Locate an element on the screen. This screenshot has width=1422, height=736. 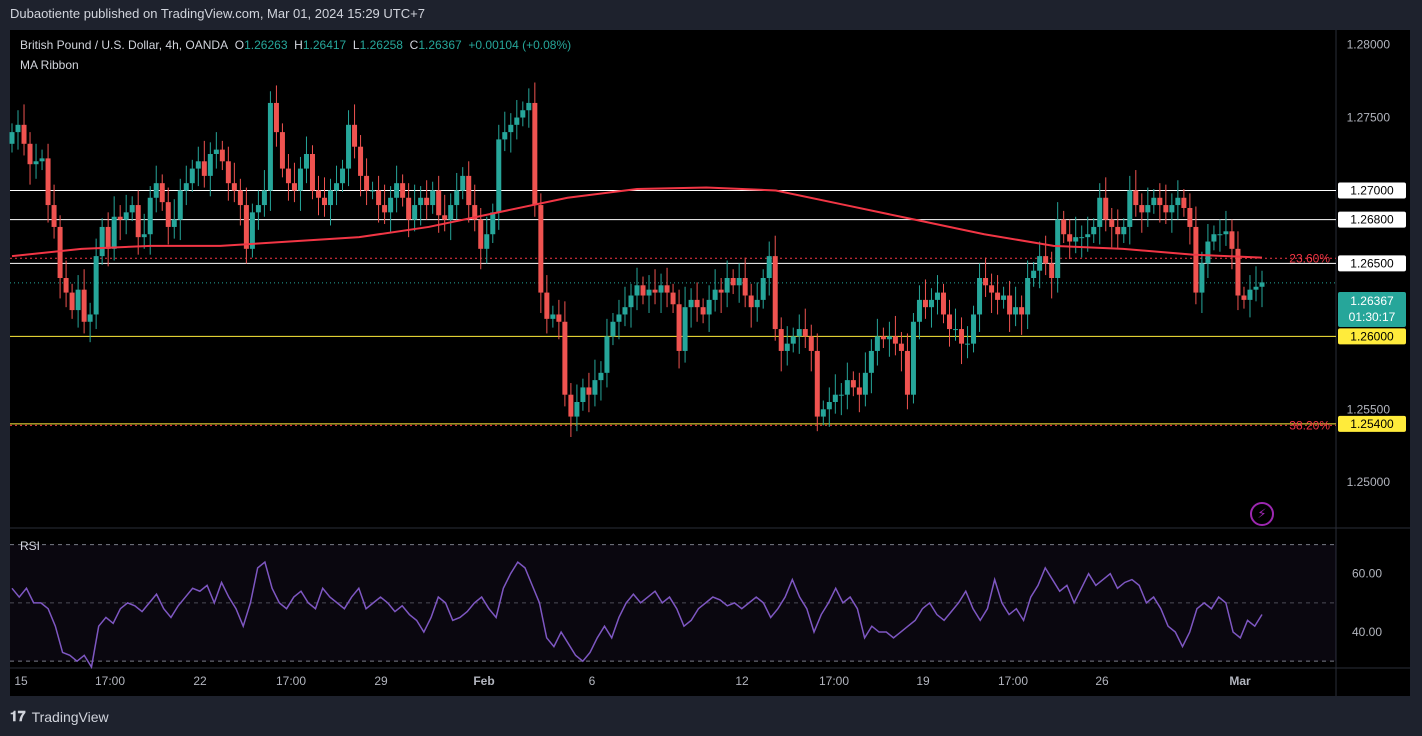
brand-name: TradingView is located at coordinates (70, 716).